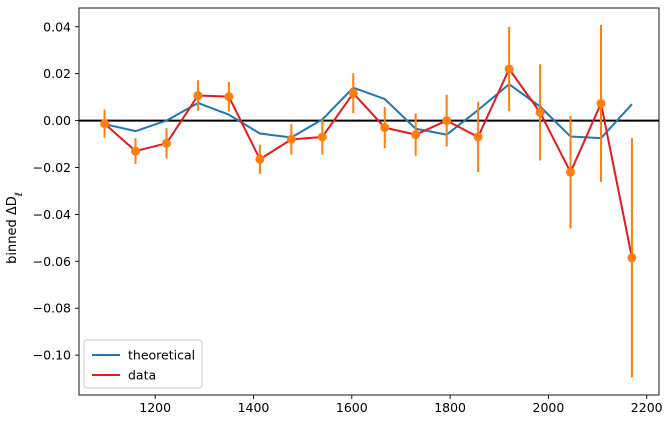 The height and width of the screenshot is (425, 669). What do you see at coordinates (12, 230) in the screenshot?
I see `y-axis-title-main: binned ΔD` at bounding box center [12, 230].